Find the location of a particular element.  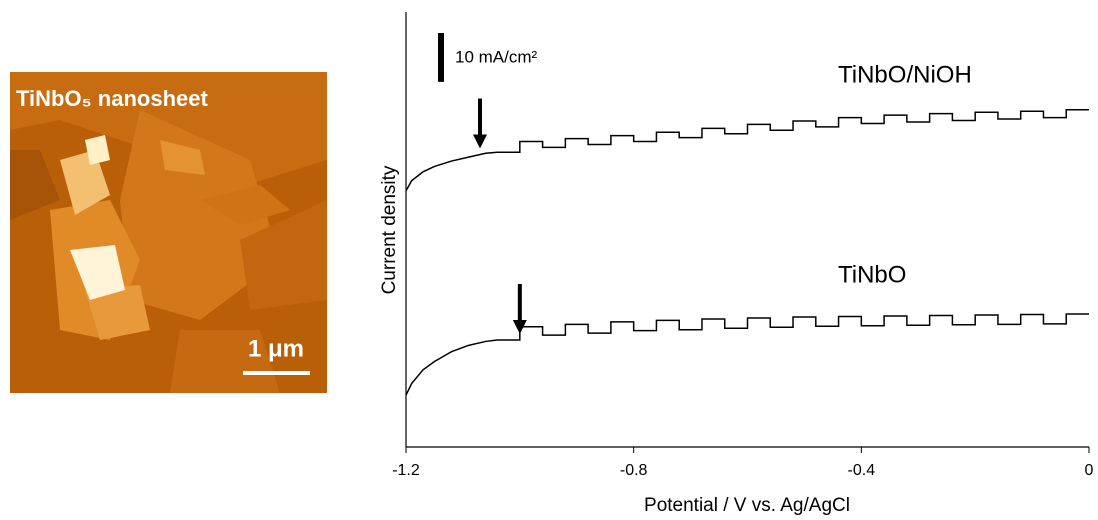

x-tick-label: -0.8 is located at coordinates (634, 470).